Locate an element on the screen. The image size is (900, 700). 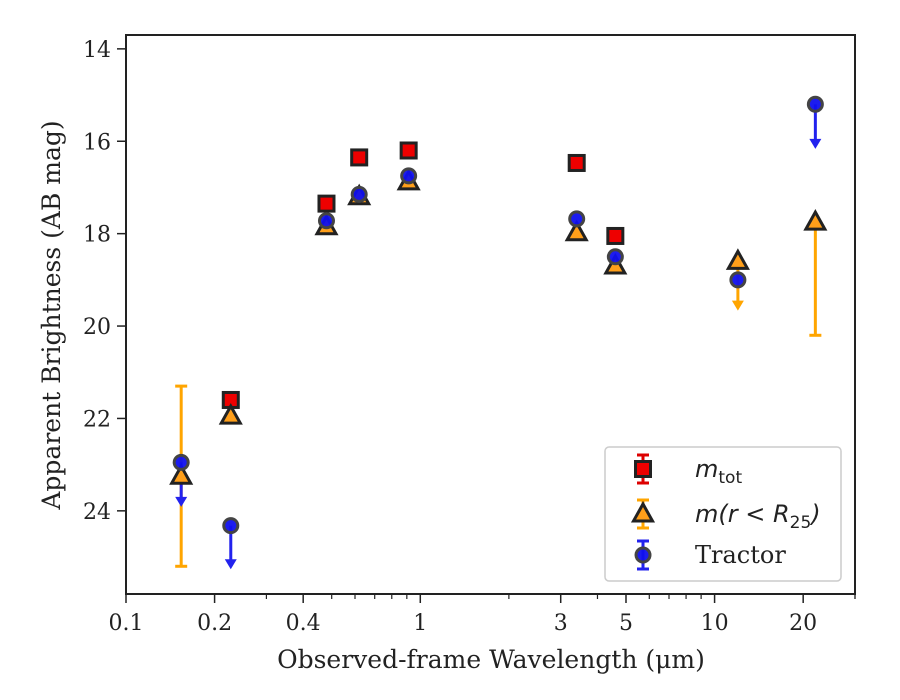
y-axis-title: Apparent Brightness (AB mag) is located at coordinates (51, 315).